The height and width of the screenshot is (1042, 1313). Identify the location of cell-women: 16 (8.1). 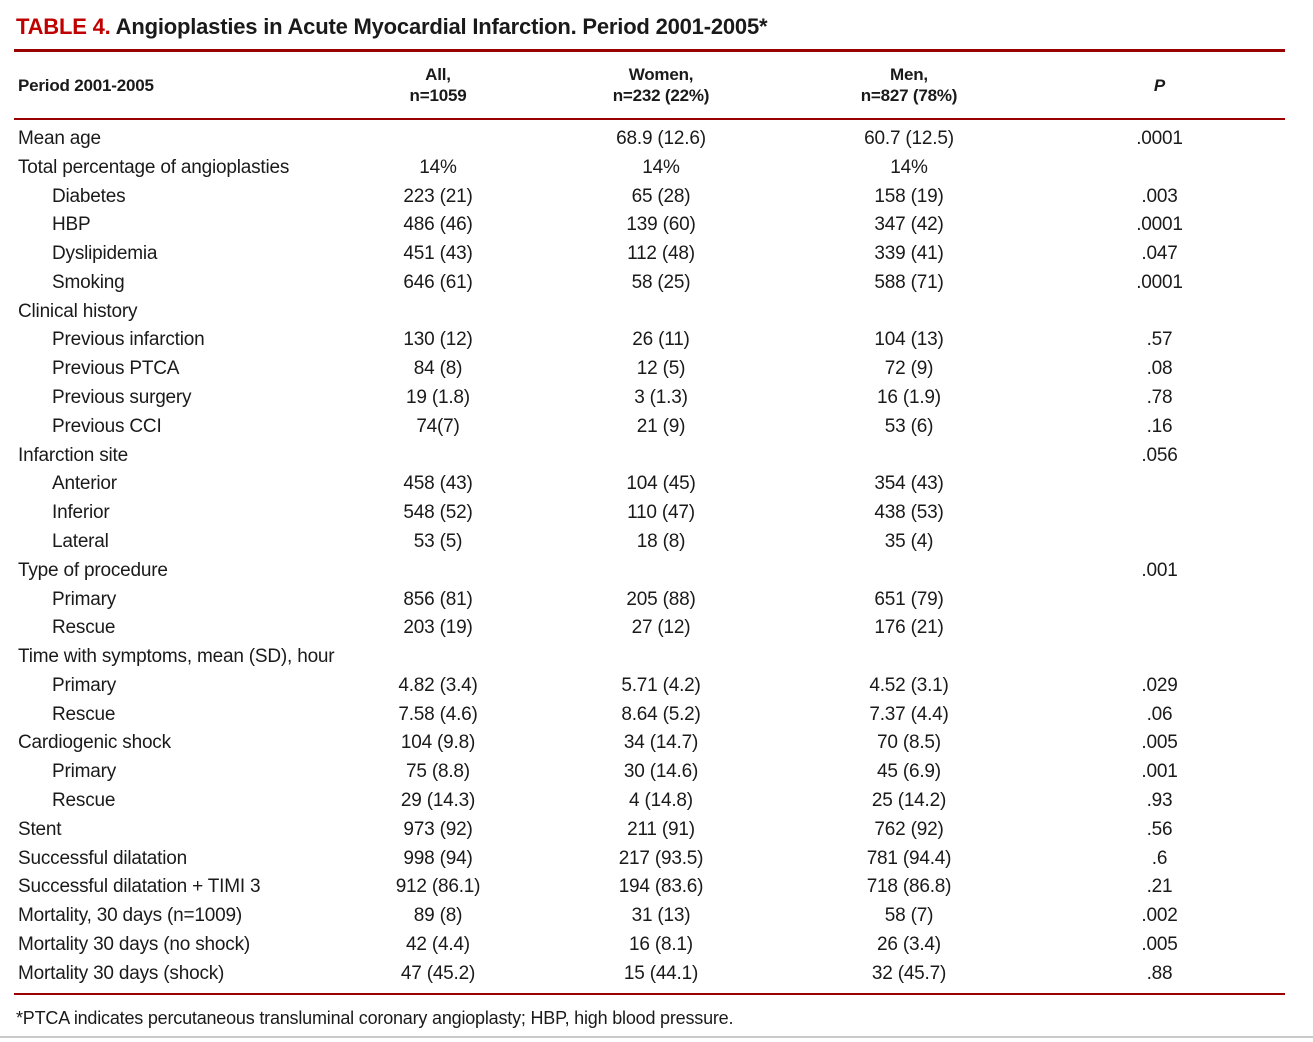
(661, 944).